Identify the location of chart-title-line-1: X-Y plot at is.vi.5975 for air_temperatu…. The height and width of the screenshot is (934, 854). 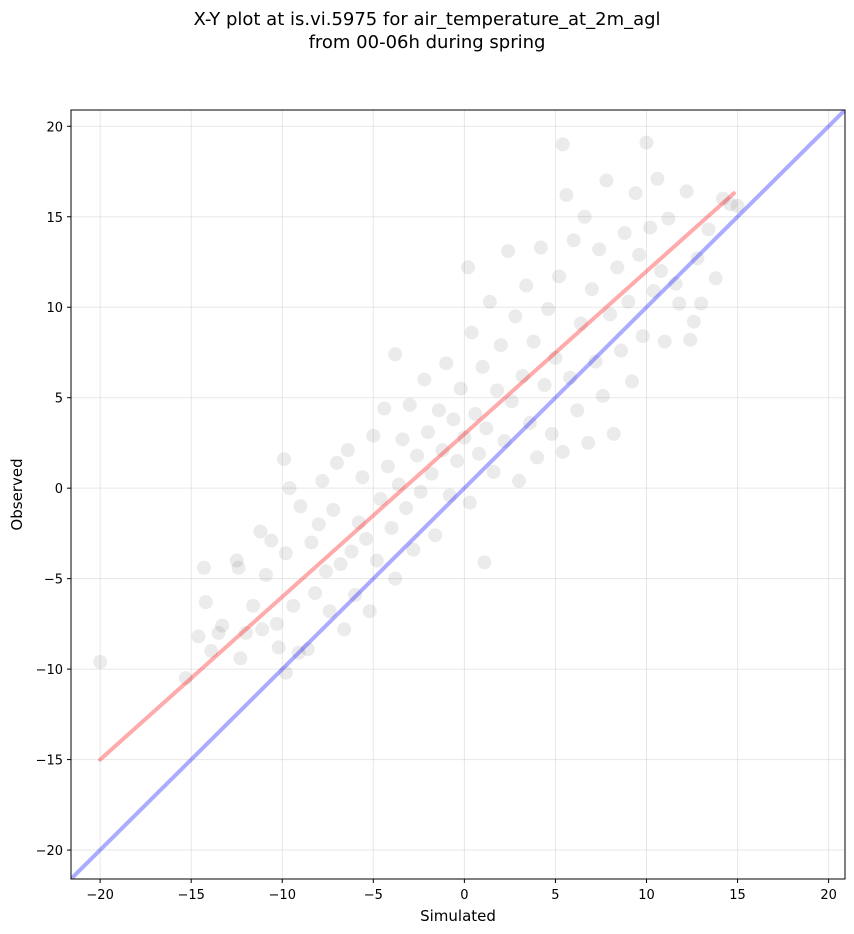
(427, 19).